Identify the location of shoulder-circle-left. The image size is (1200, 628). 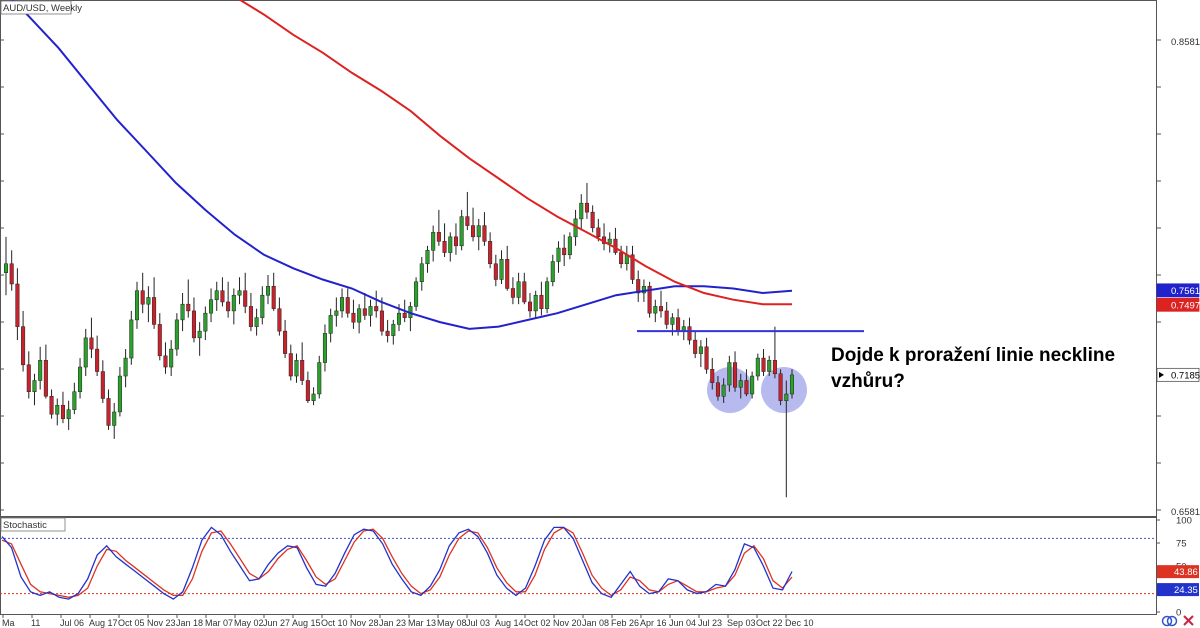
(730, 390).